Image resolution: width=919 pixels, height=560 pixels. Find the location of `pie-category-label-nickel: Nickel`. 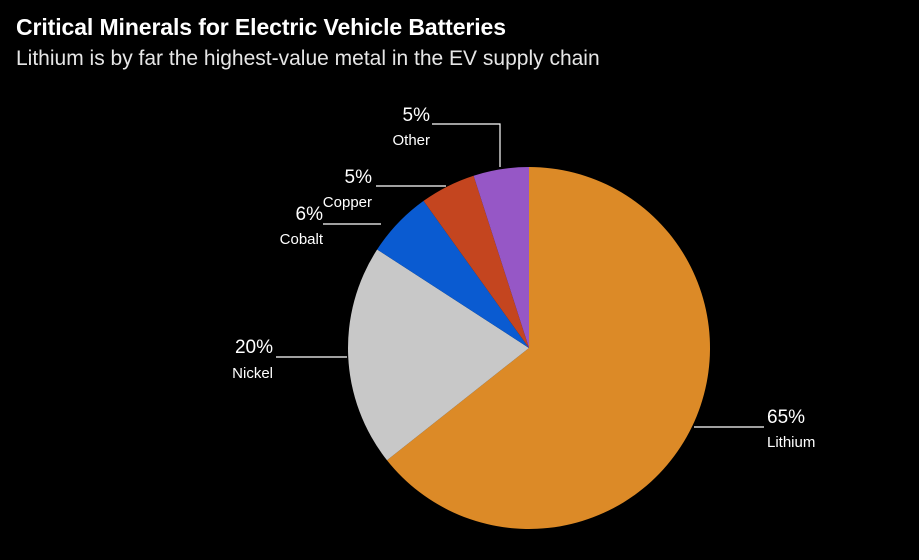

pie-category-label-nickel: Nickel is located at coordinates (252, 373).